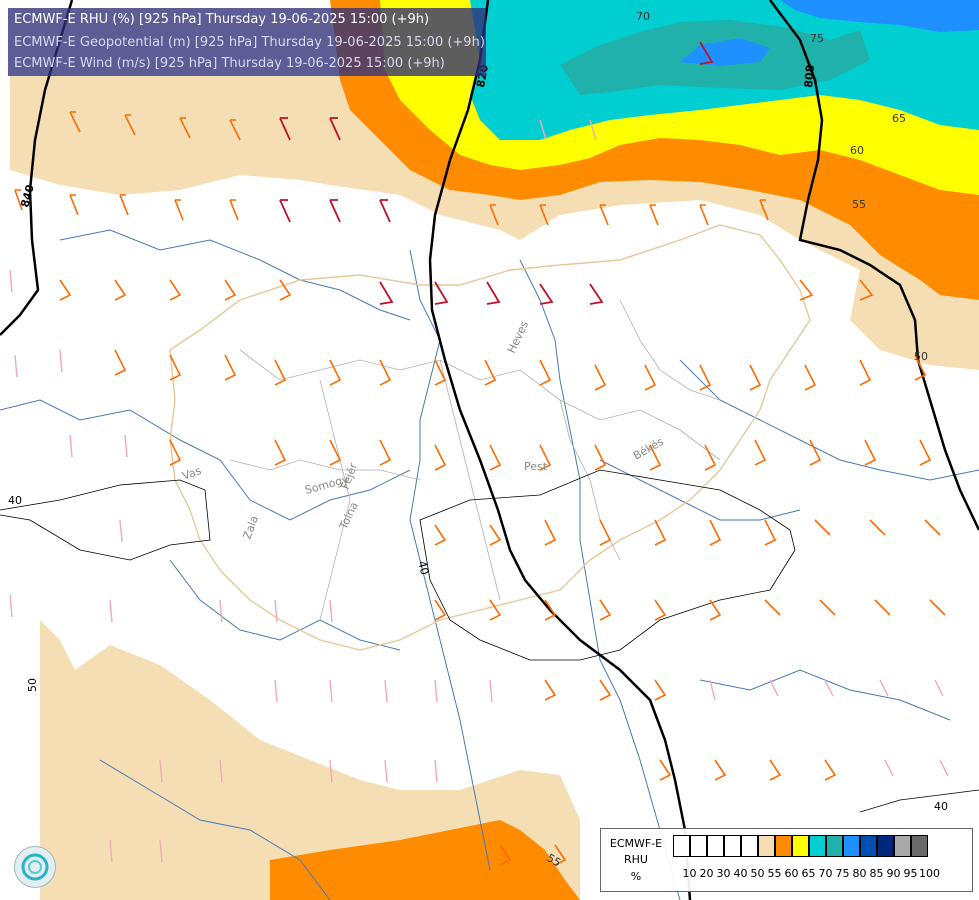 This screenshot has height=900, width=979. I want to click on logo-icon, so click(35, 867).